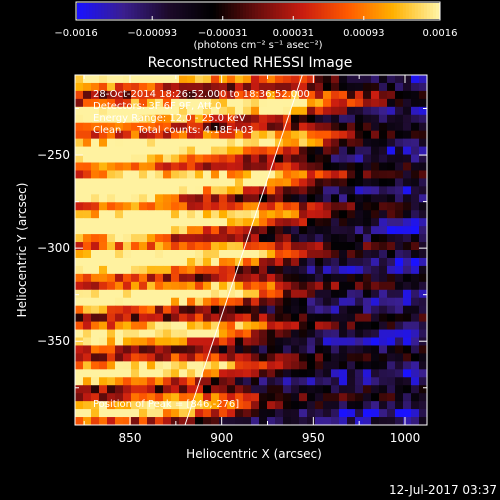  Describe the element at coordinates (363, 33) in the screenshot. I see `colorbar-tick-label: 0.00093` at that location.